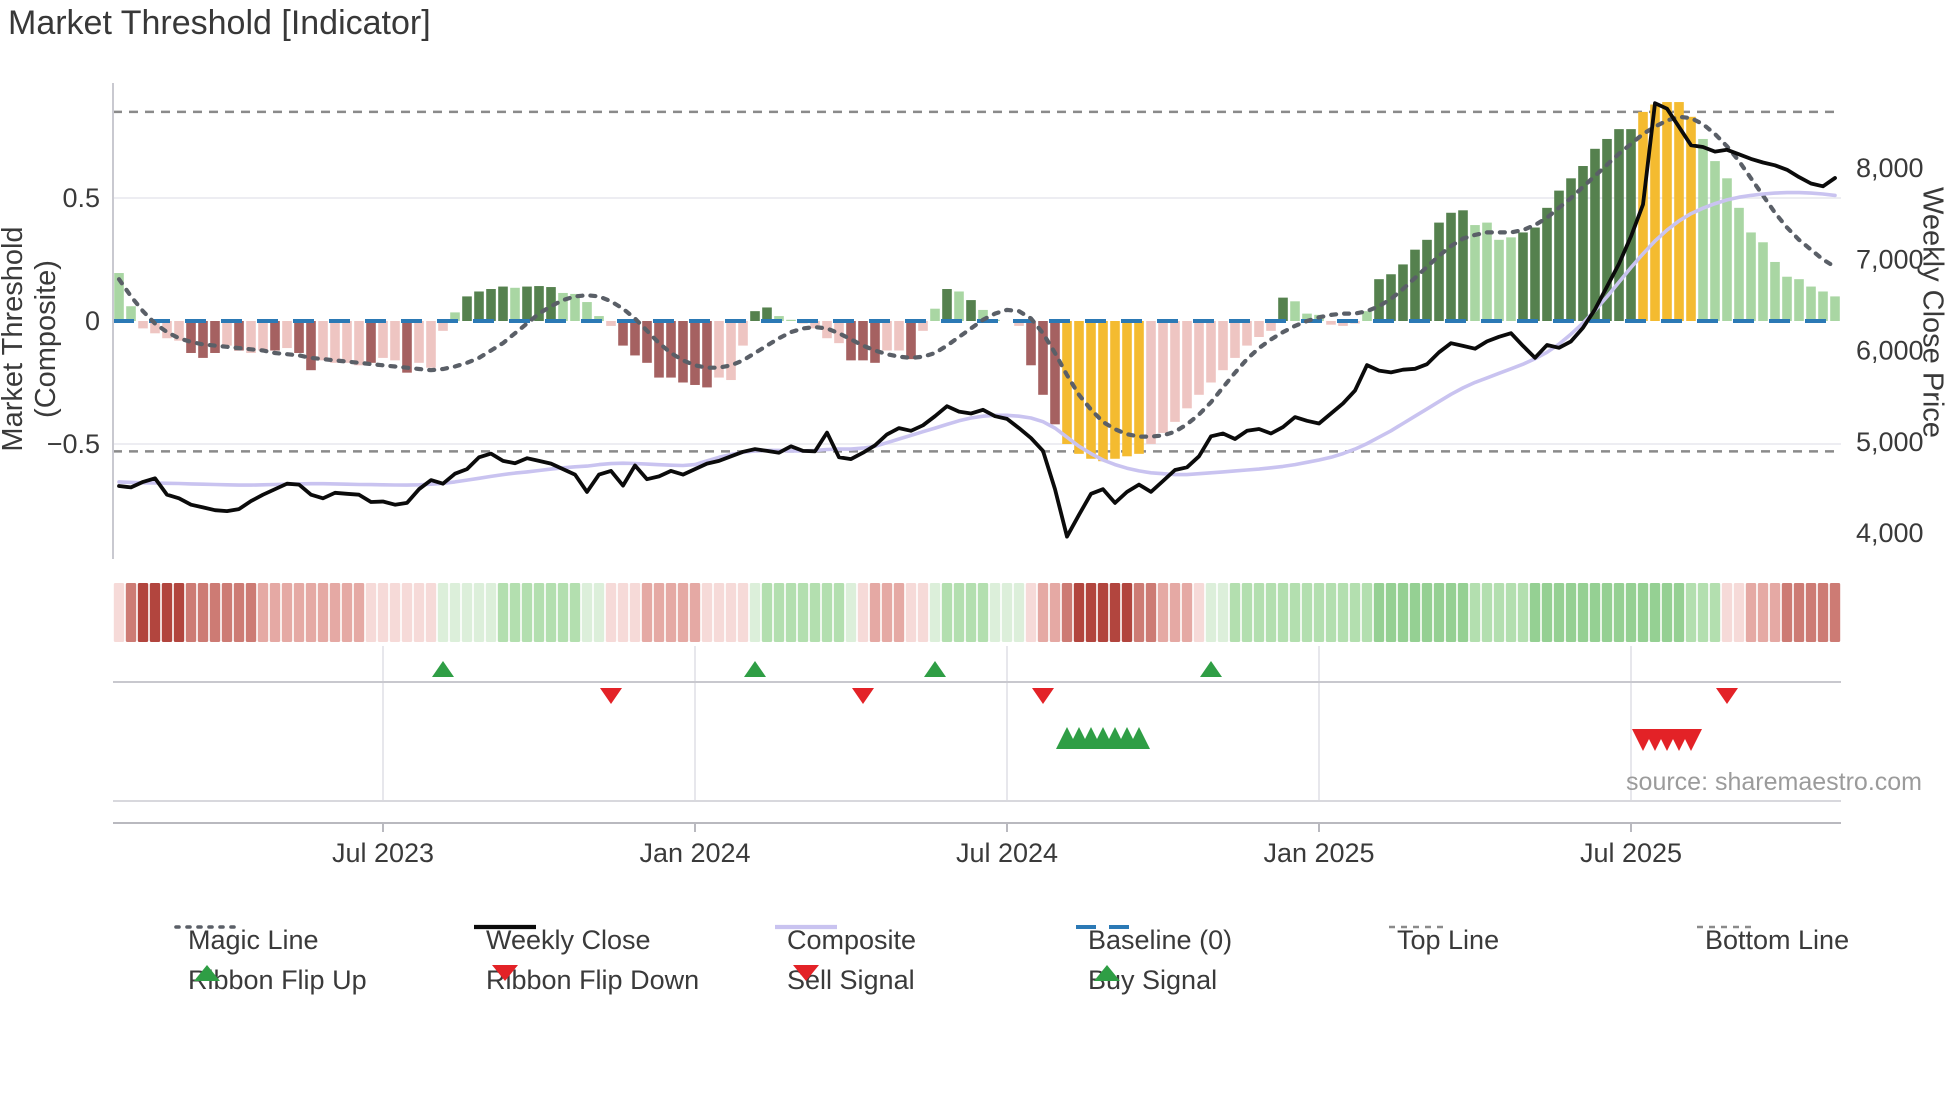 The width and height of the screenshot is (1960, 1102). I want to click on legend-item-baseline-0-: Baseline (0), so click(1153, 940).